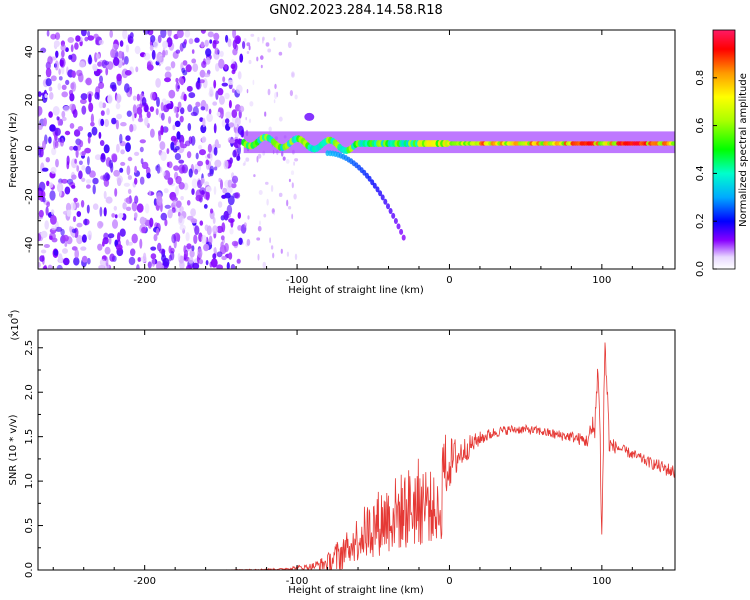  I want to click on top-y-tick-label: -40, so click(29, 245).